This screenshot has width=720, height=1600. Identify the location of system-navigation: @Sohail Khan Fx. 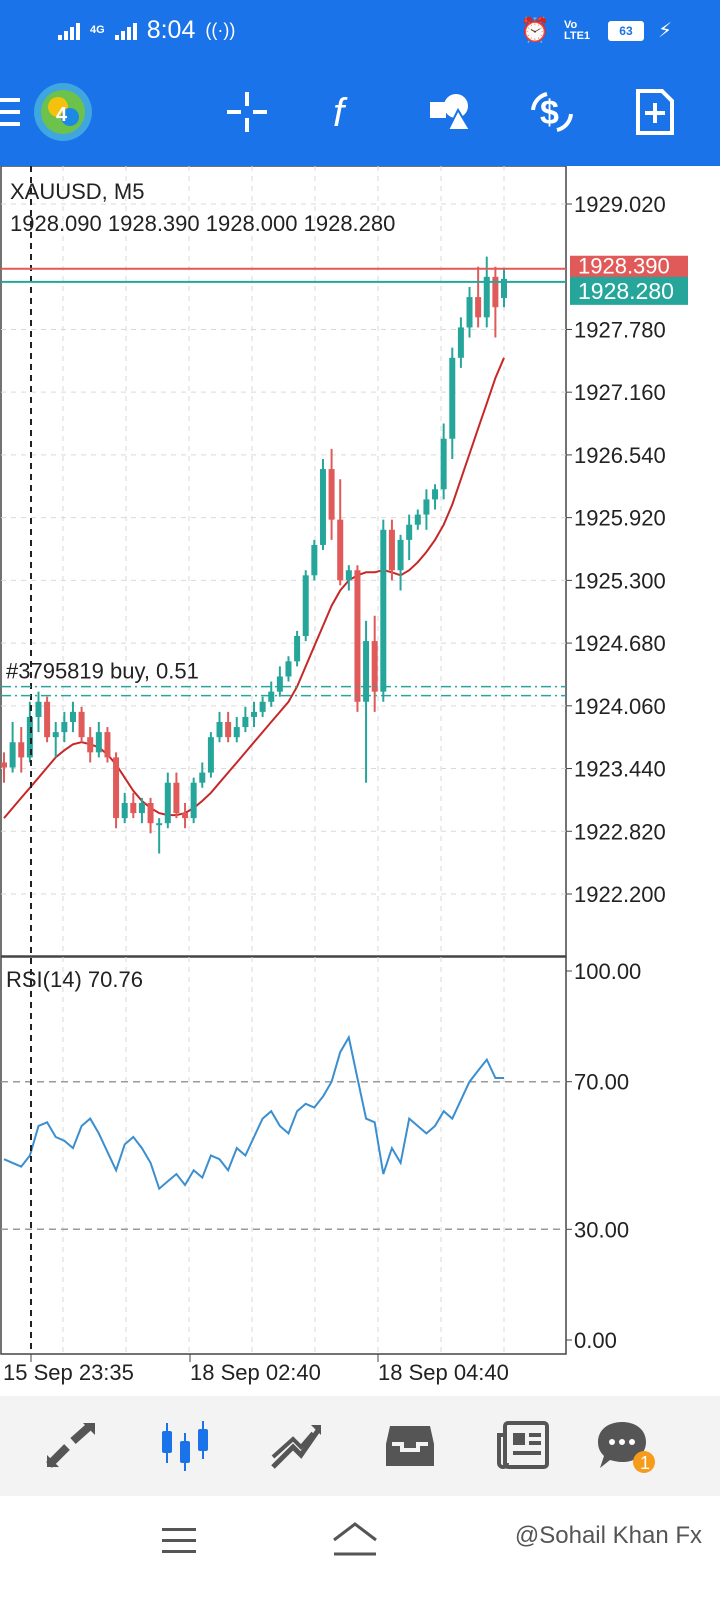
(360, 1548).